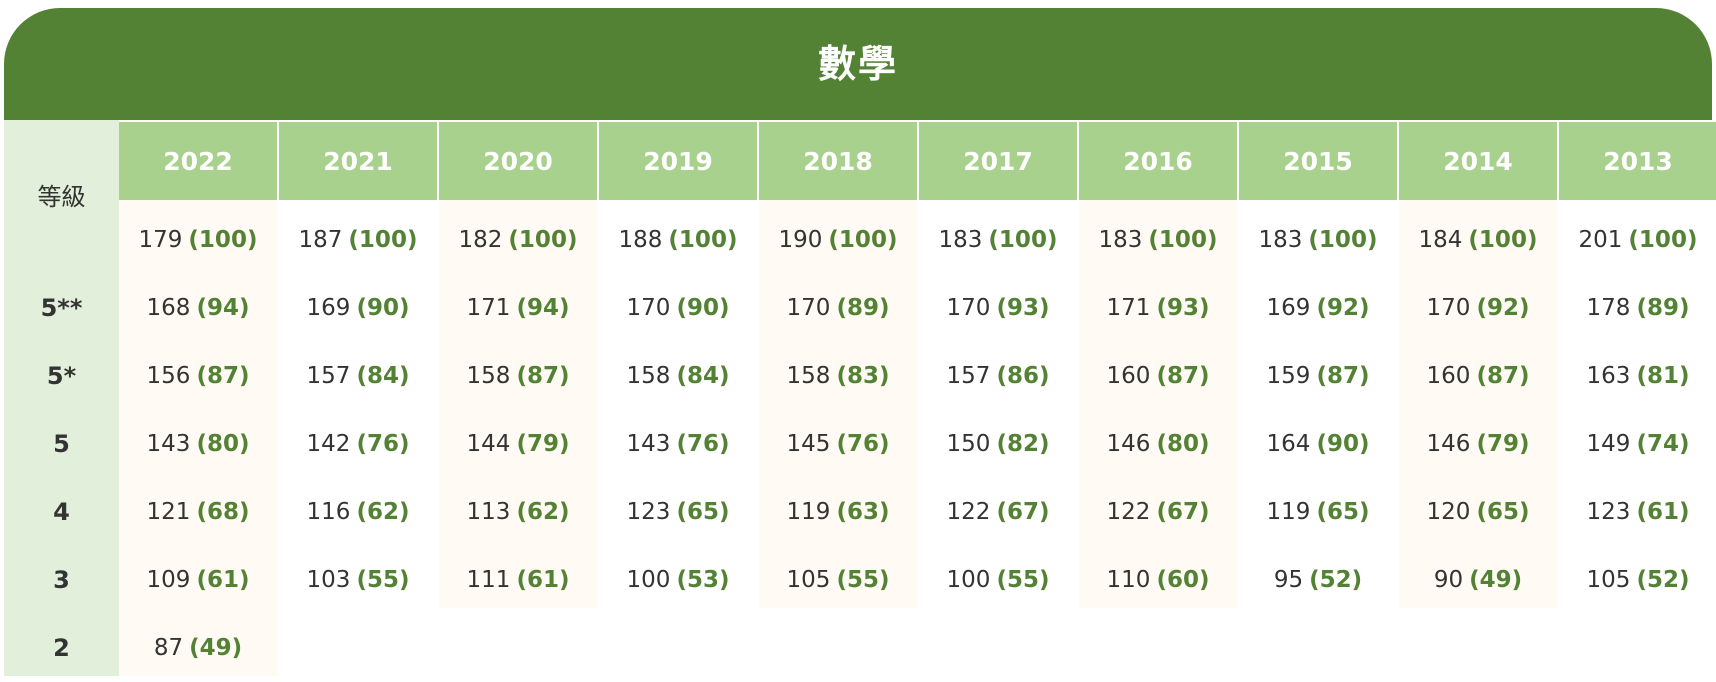  I want to click on score-cell: 158 (83), so click(838, 376).